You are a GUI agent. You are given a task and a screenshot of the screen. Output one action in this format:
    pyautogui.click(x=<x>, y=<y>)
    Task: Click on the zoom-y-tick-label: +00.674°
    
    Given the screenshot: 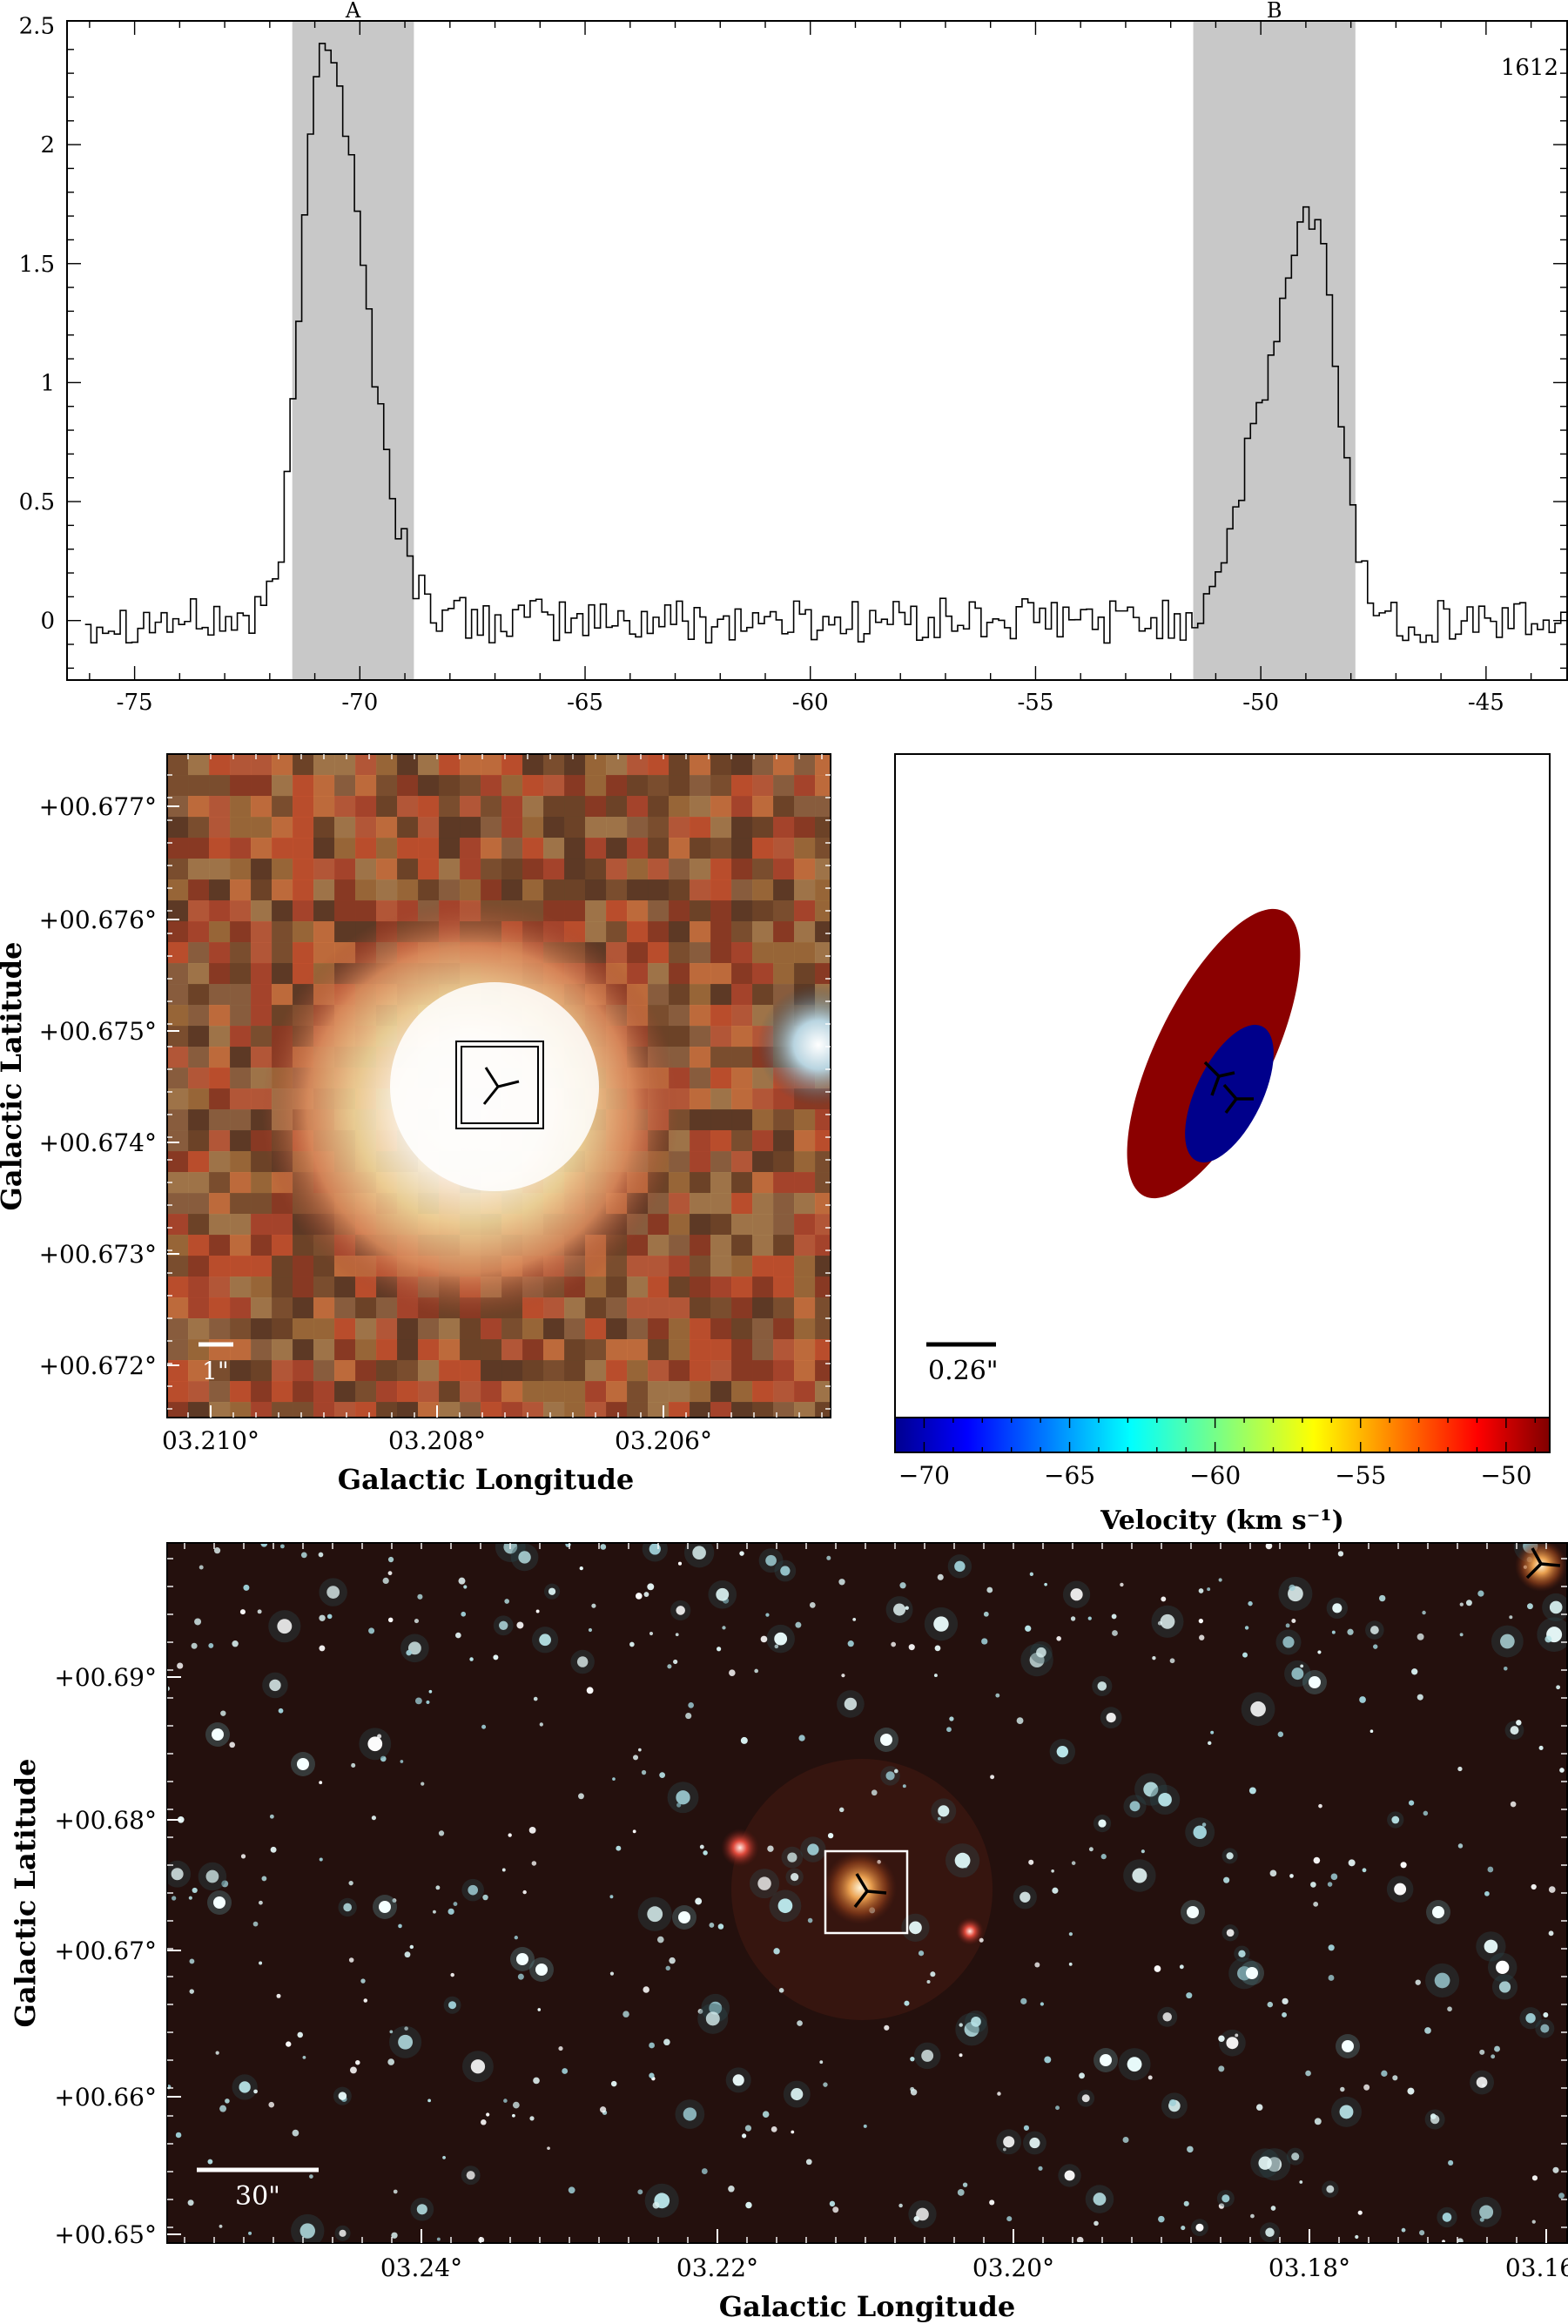 What is the action you would take?
    pyautogui.click(x=98, y=1142)
    